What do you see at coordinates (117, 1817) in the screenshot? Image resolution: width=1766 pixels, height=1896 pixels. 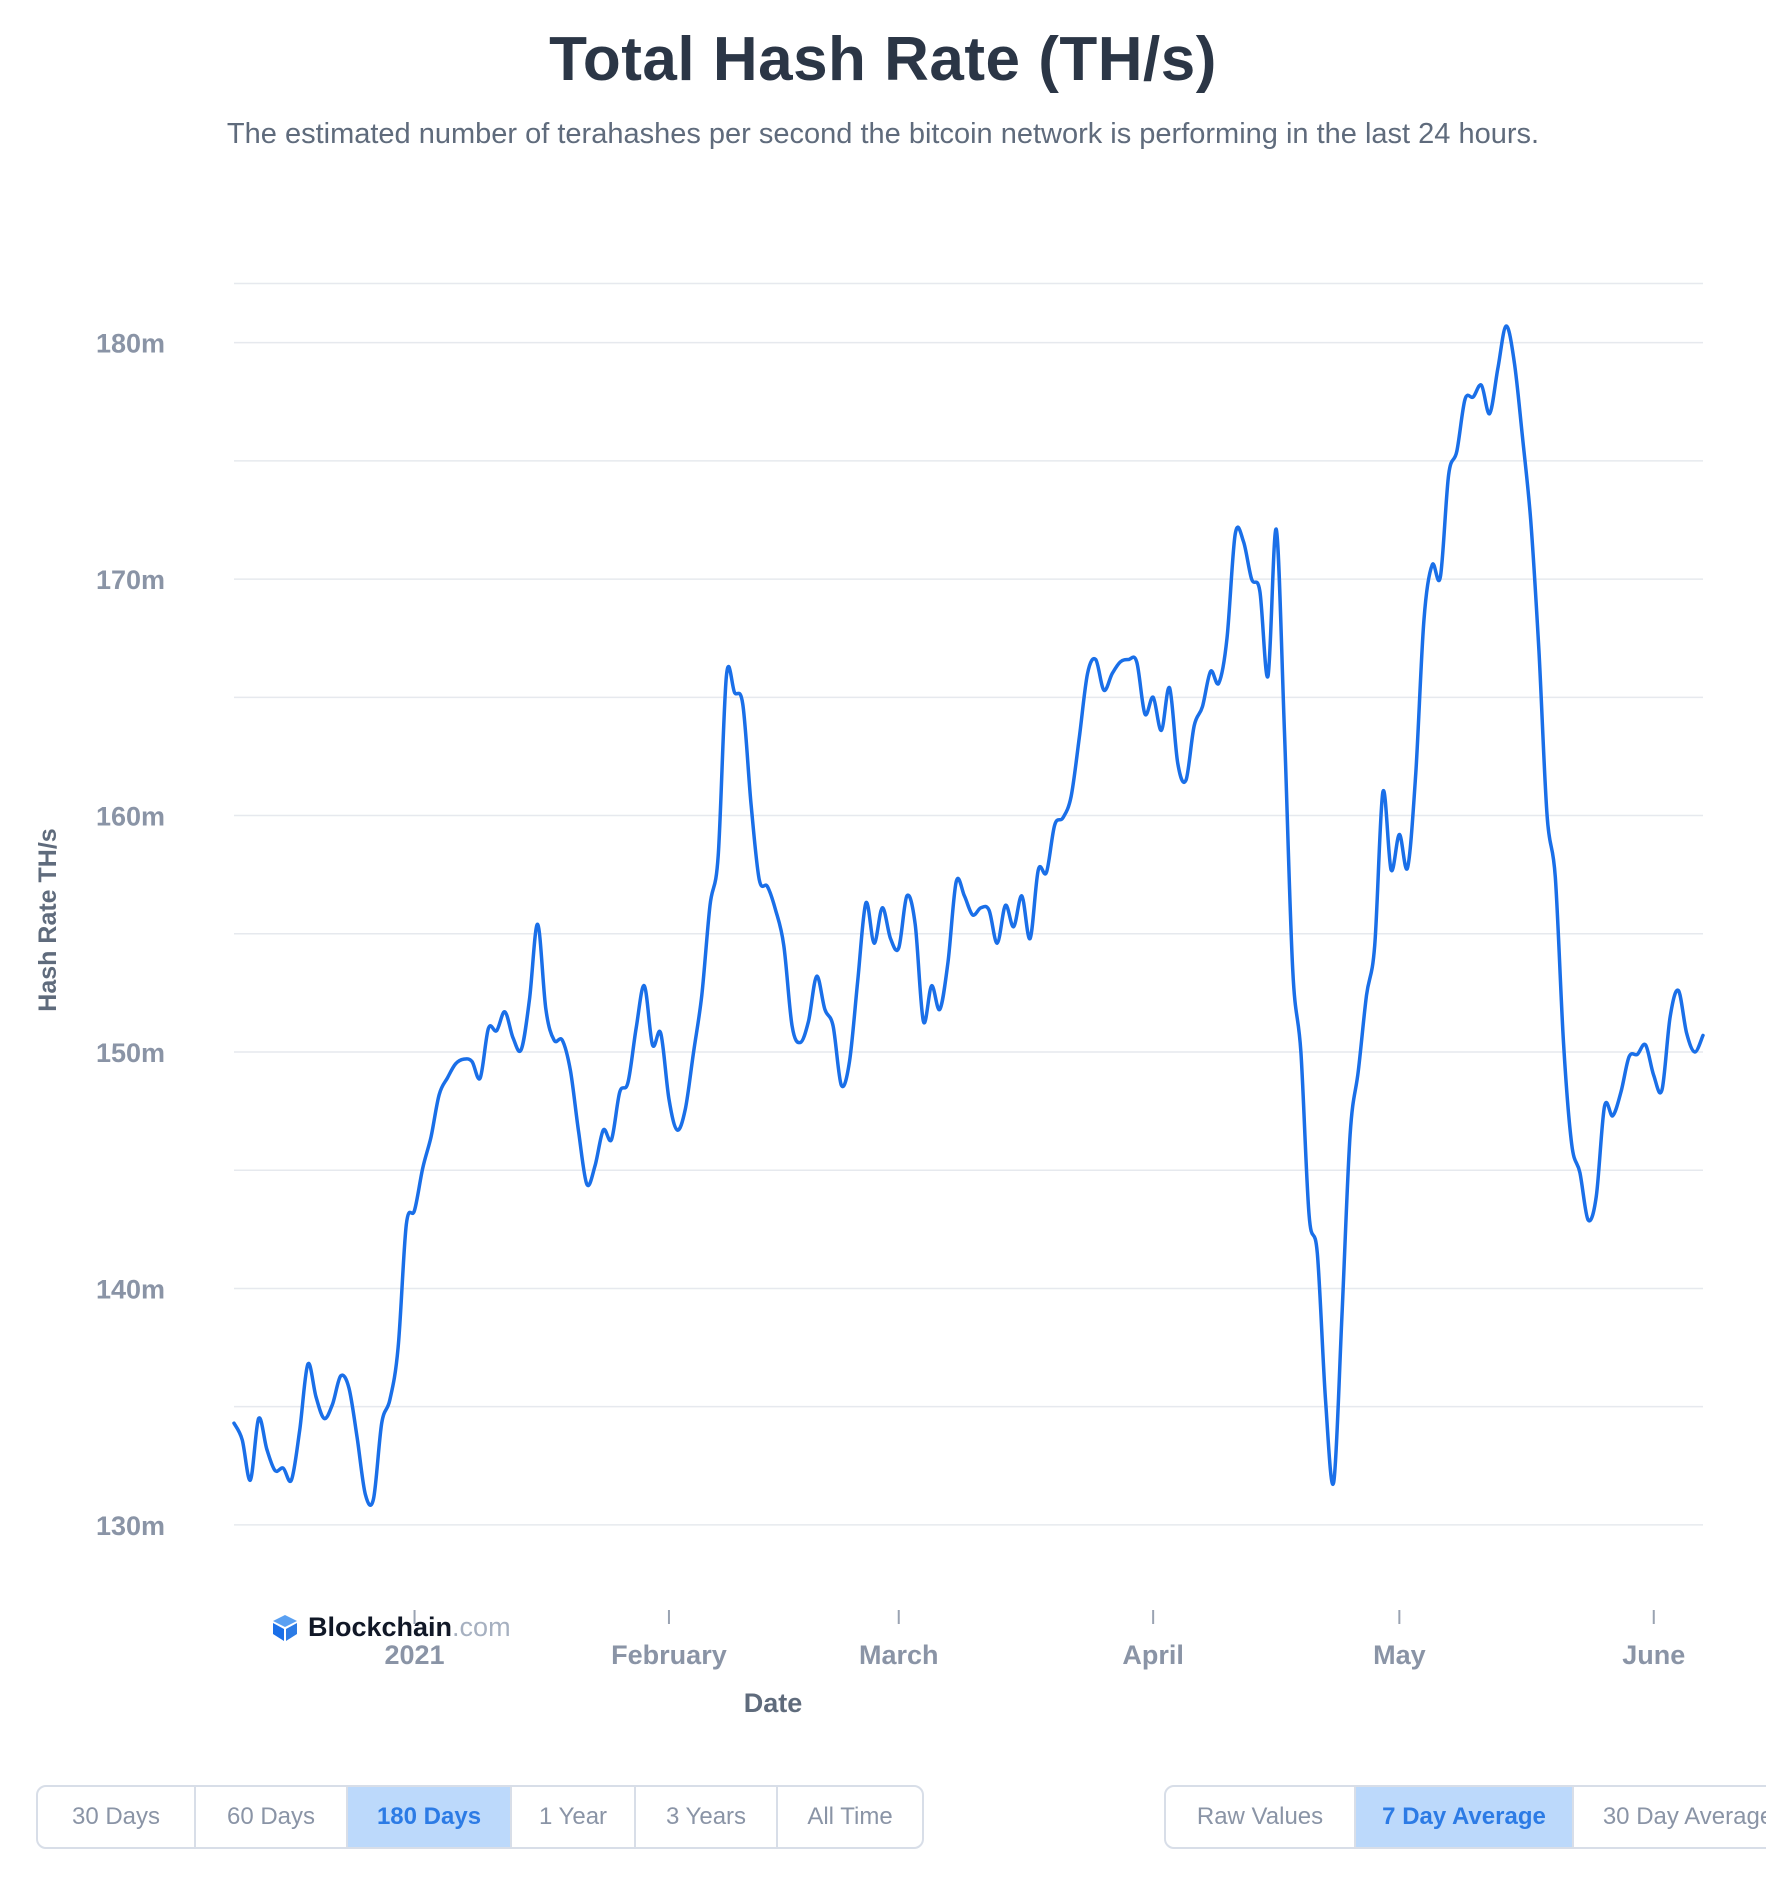 I see `range-30-days-button: 30 Days` at bounding box center [117, 1817].